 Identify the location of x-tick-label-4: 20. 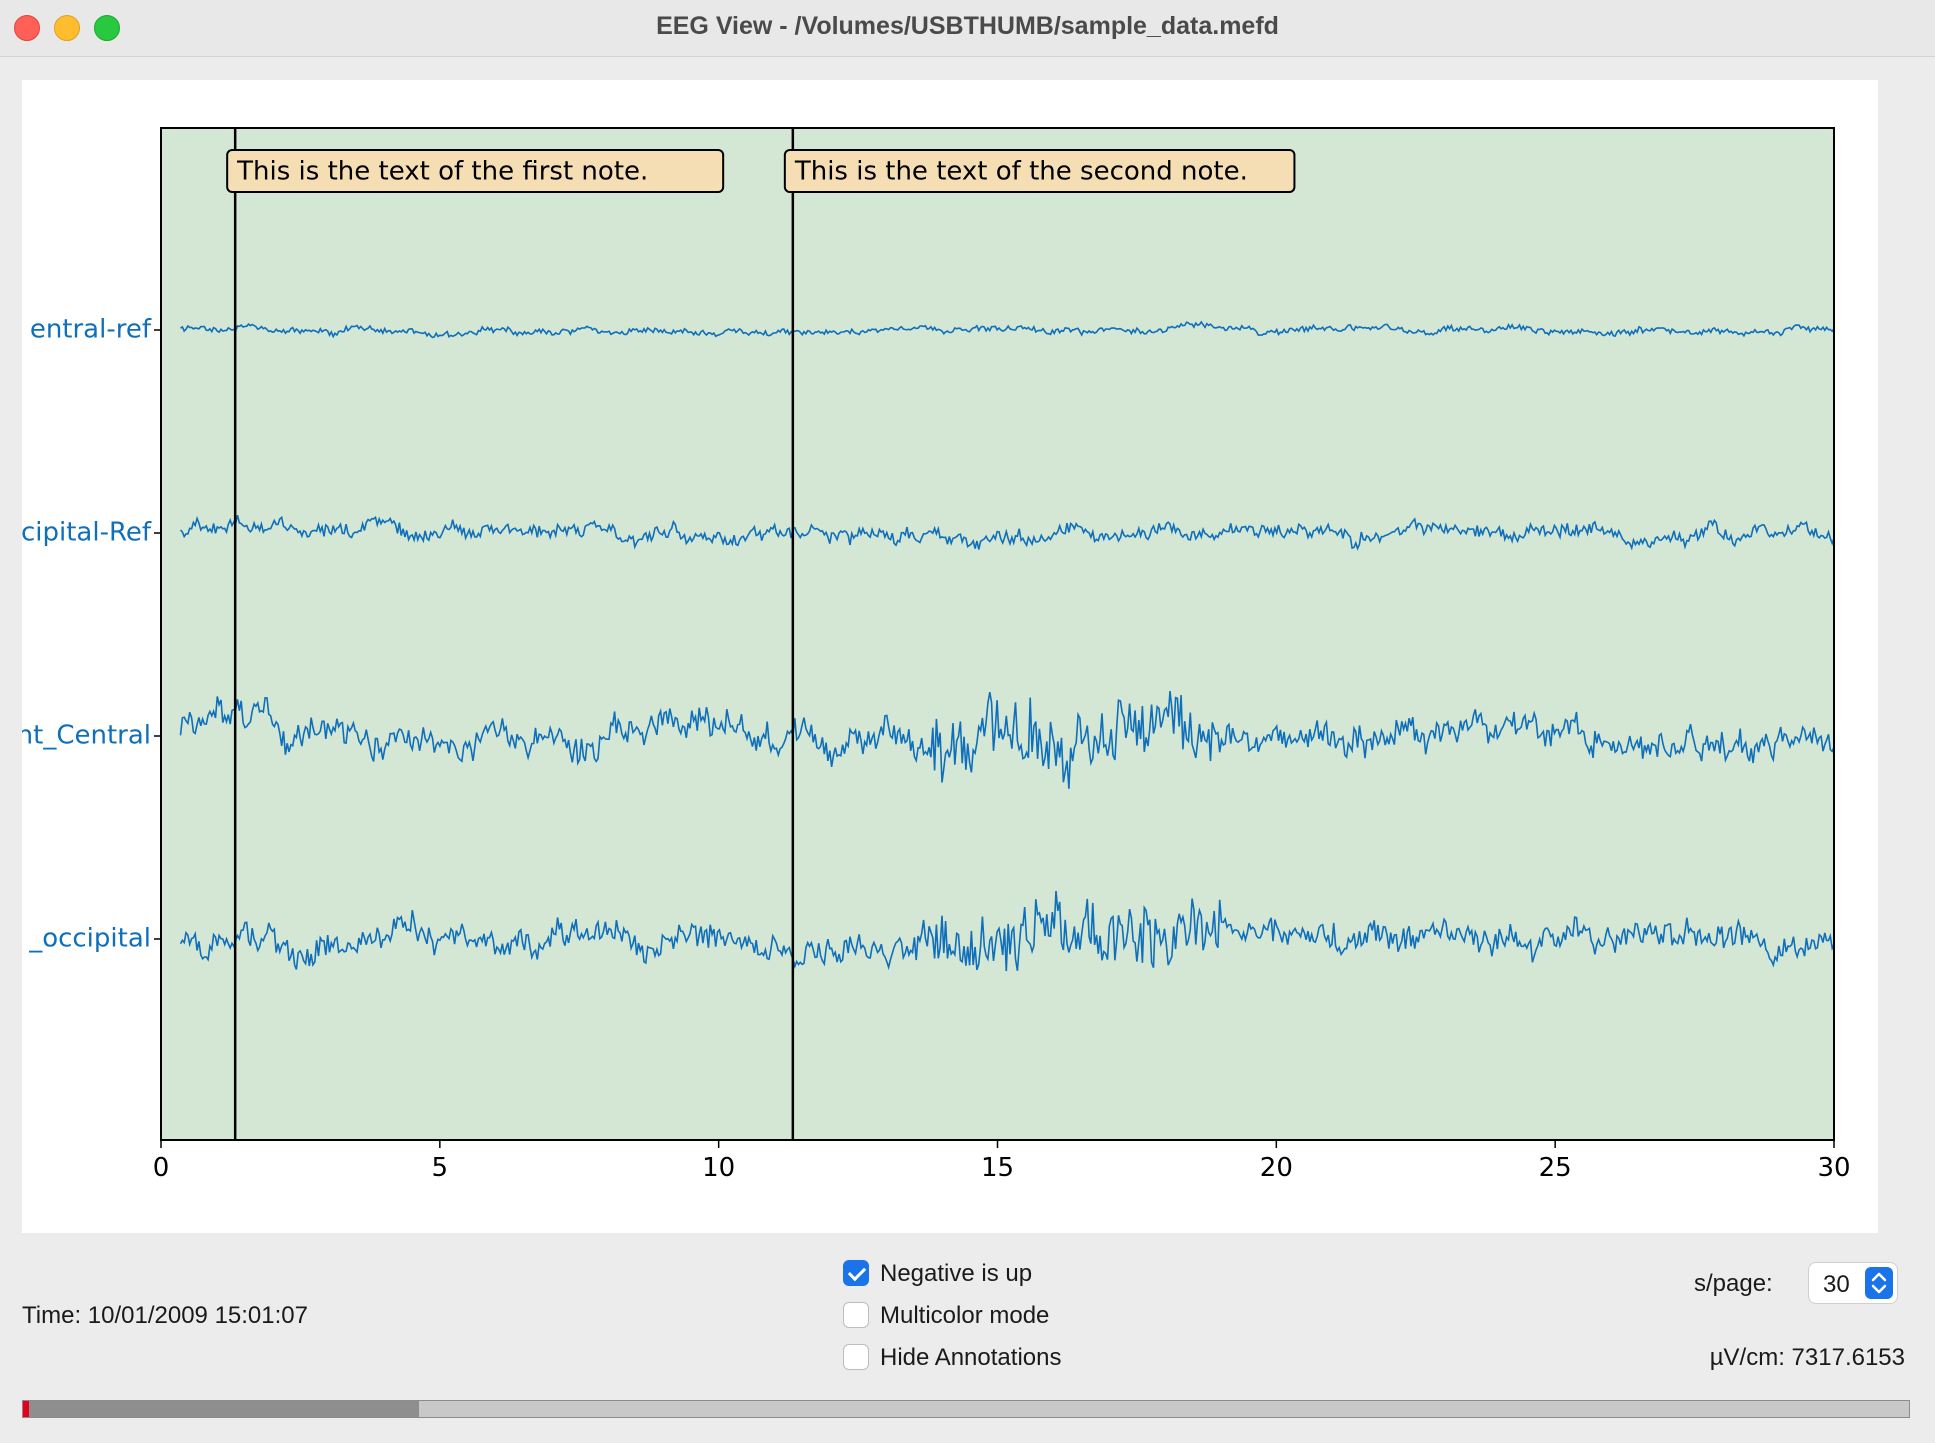
(1276, 1168).